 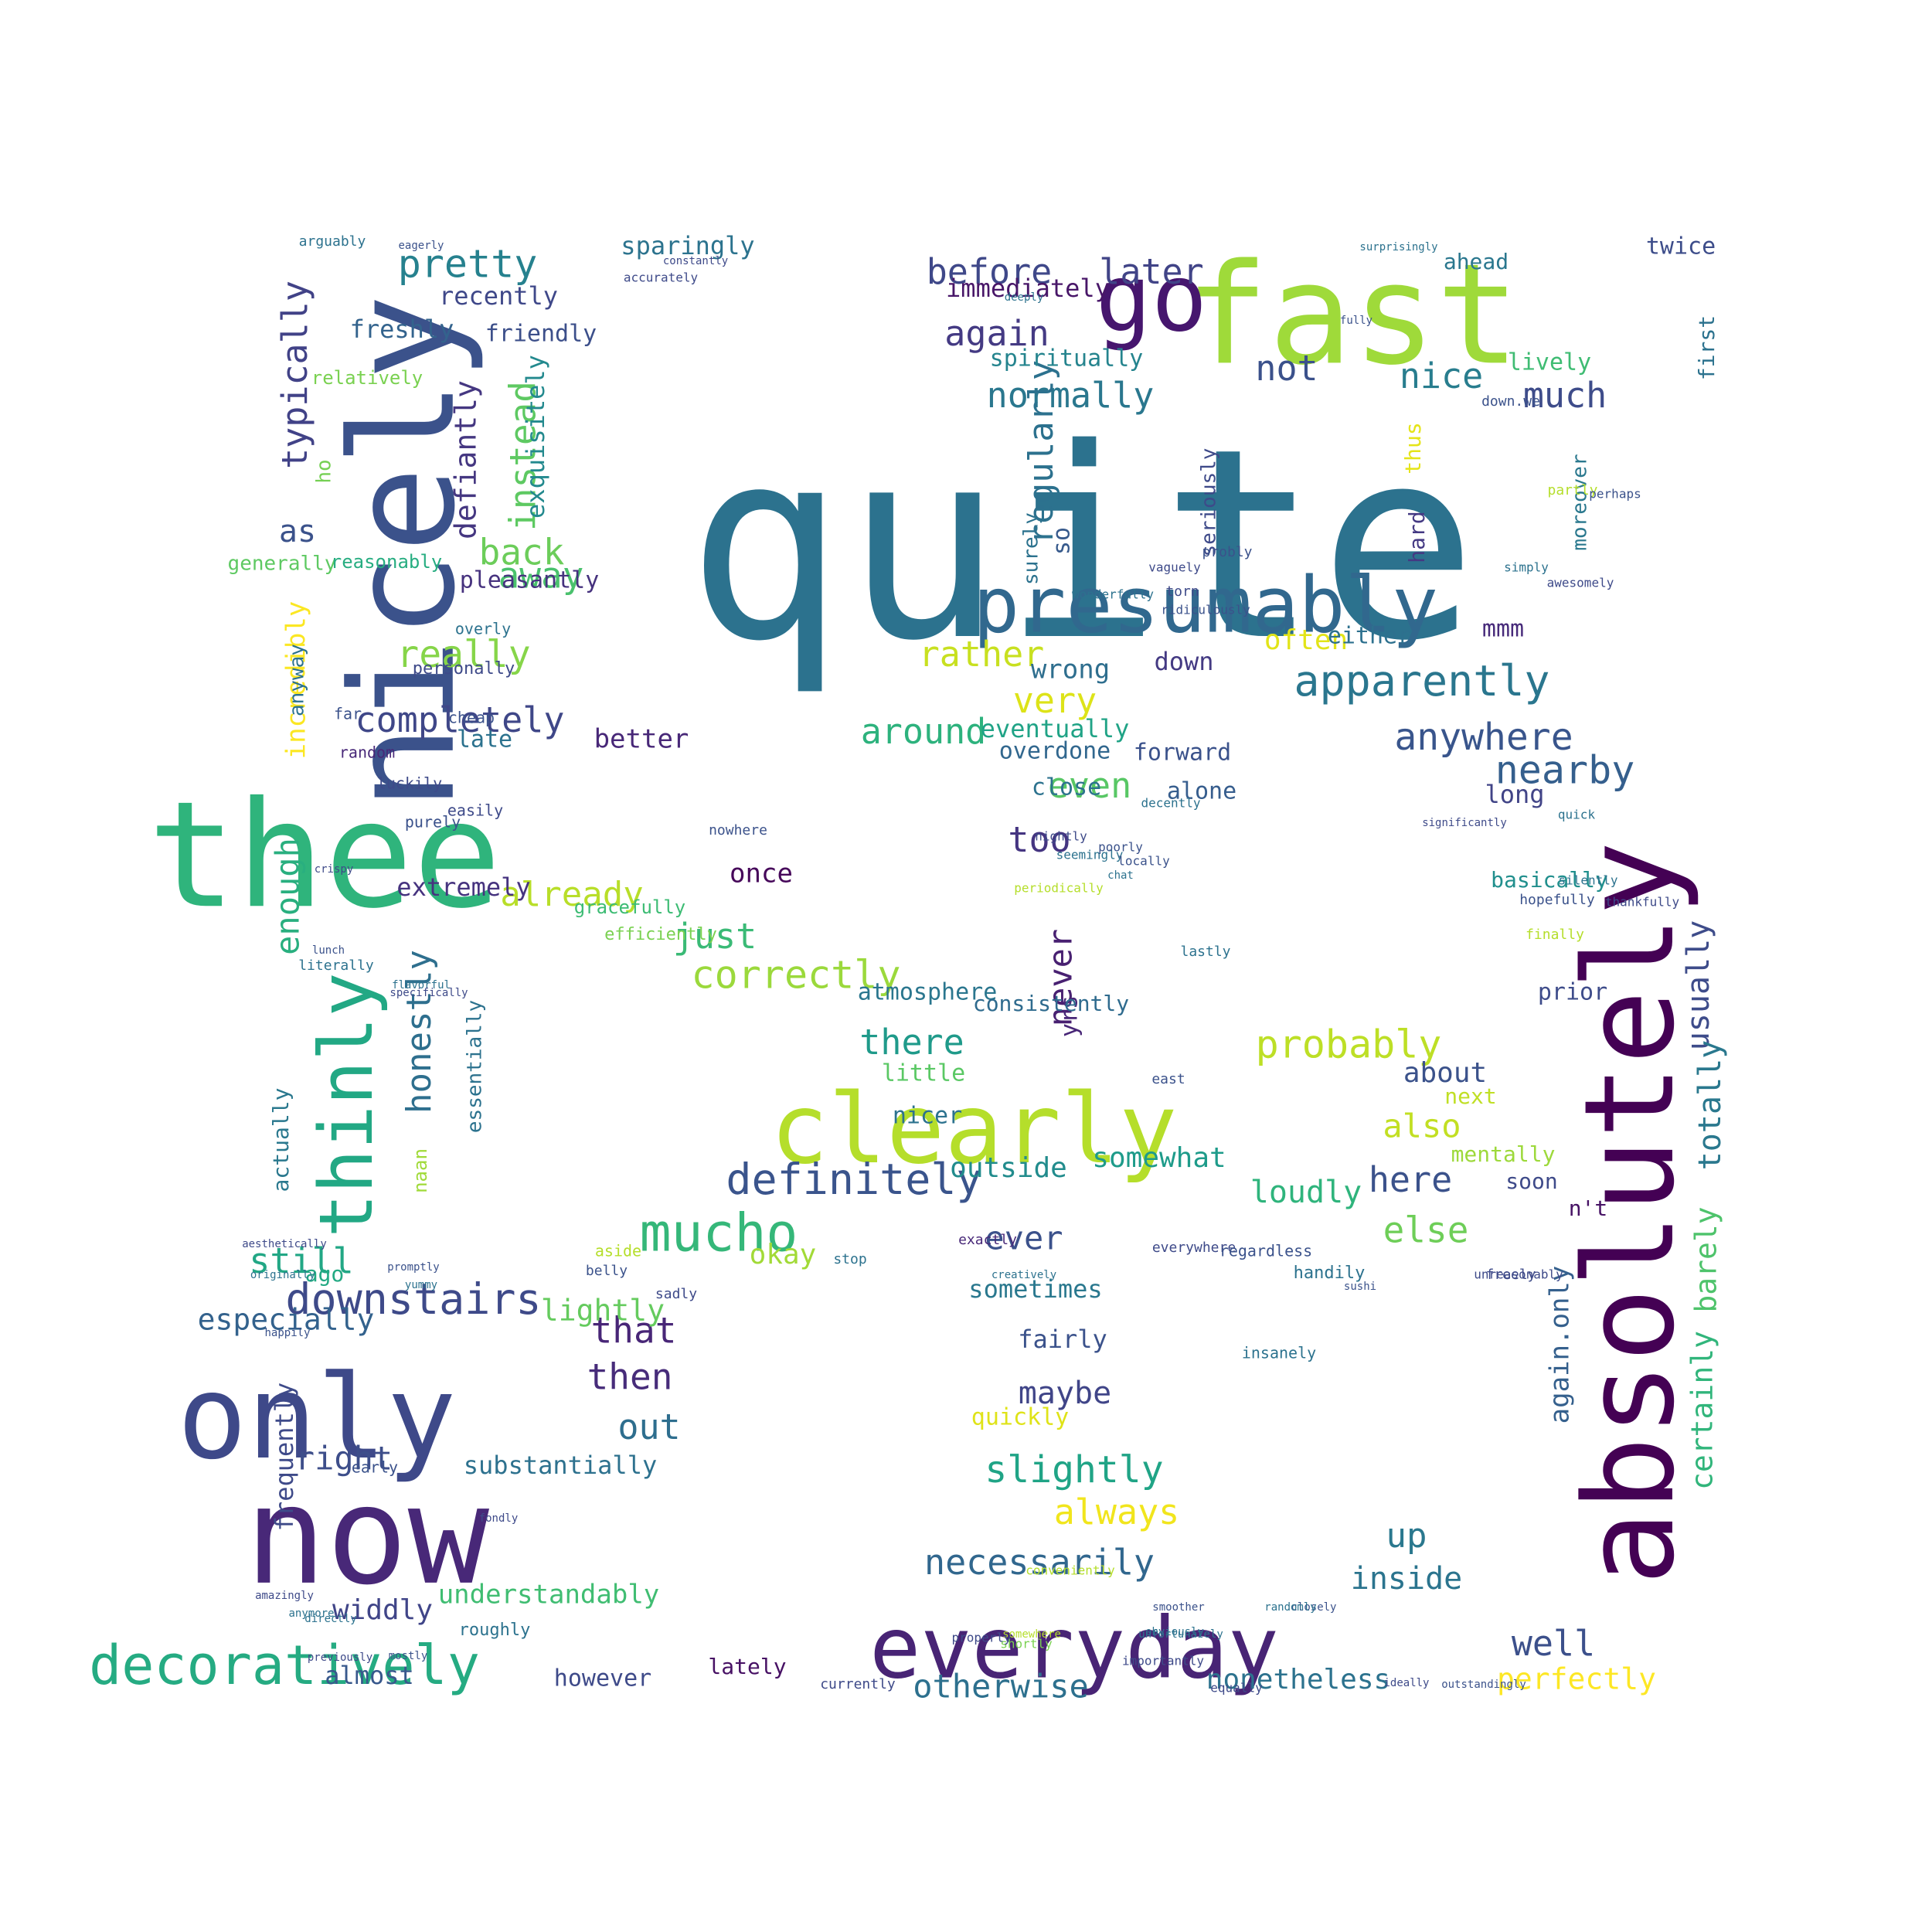 What do you see at coordinates (1706, 1259) in the screenshot?
I see `word-barely: barely` at bounding box center [1706, 1259].